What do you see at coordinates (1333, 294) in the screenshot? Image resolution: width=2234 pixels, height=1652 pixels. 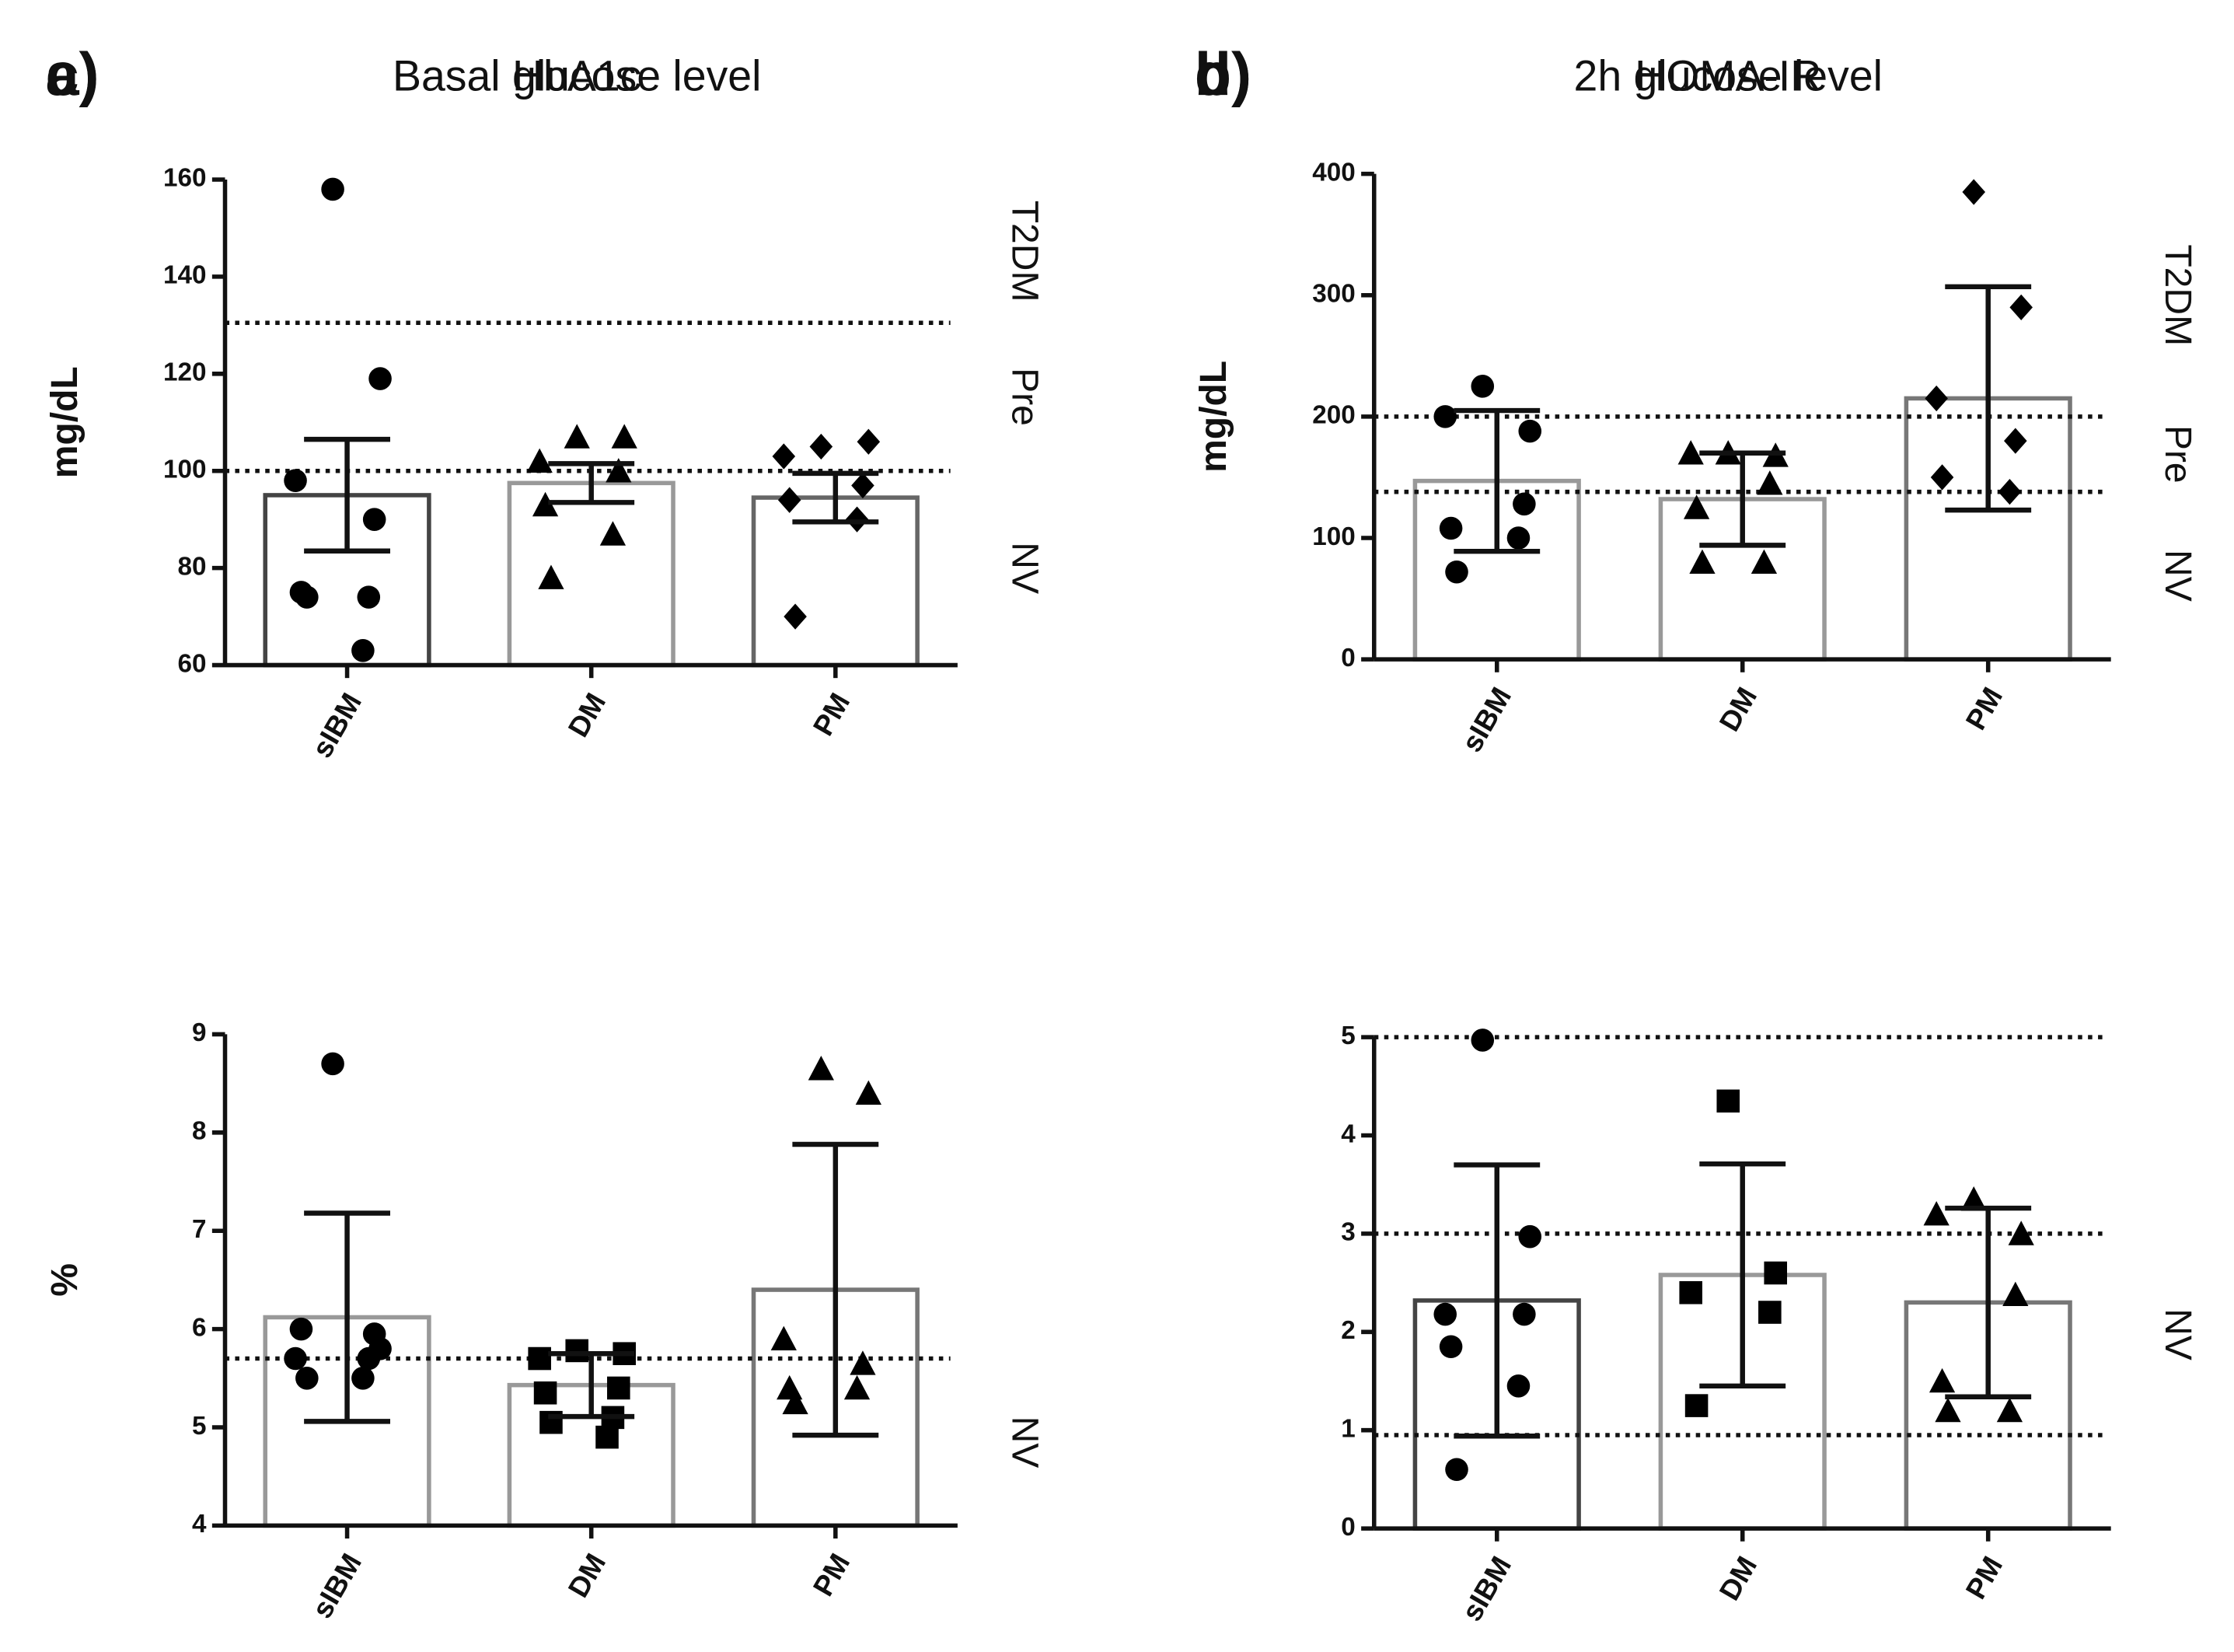 I see `y-tick-label: 300` at bounding box center [1333, 294].